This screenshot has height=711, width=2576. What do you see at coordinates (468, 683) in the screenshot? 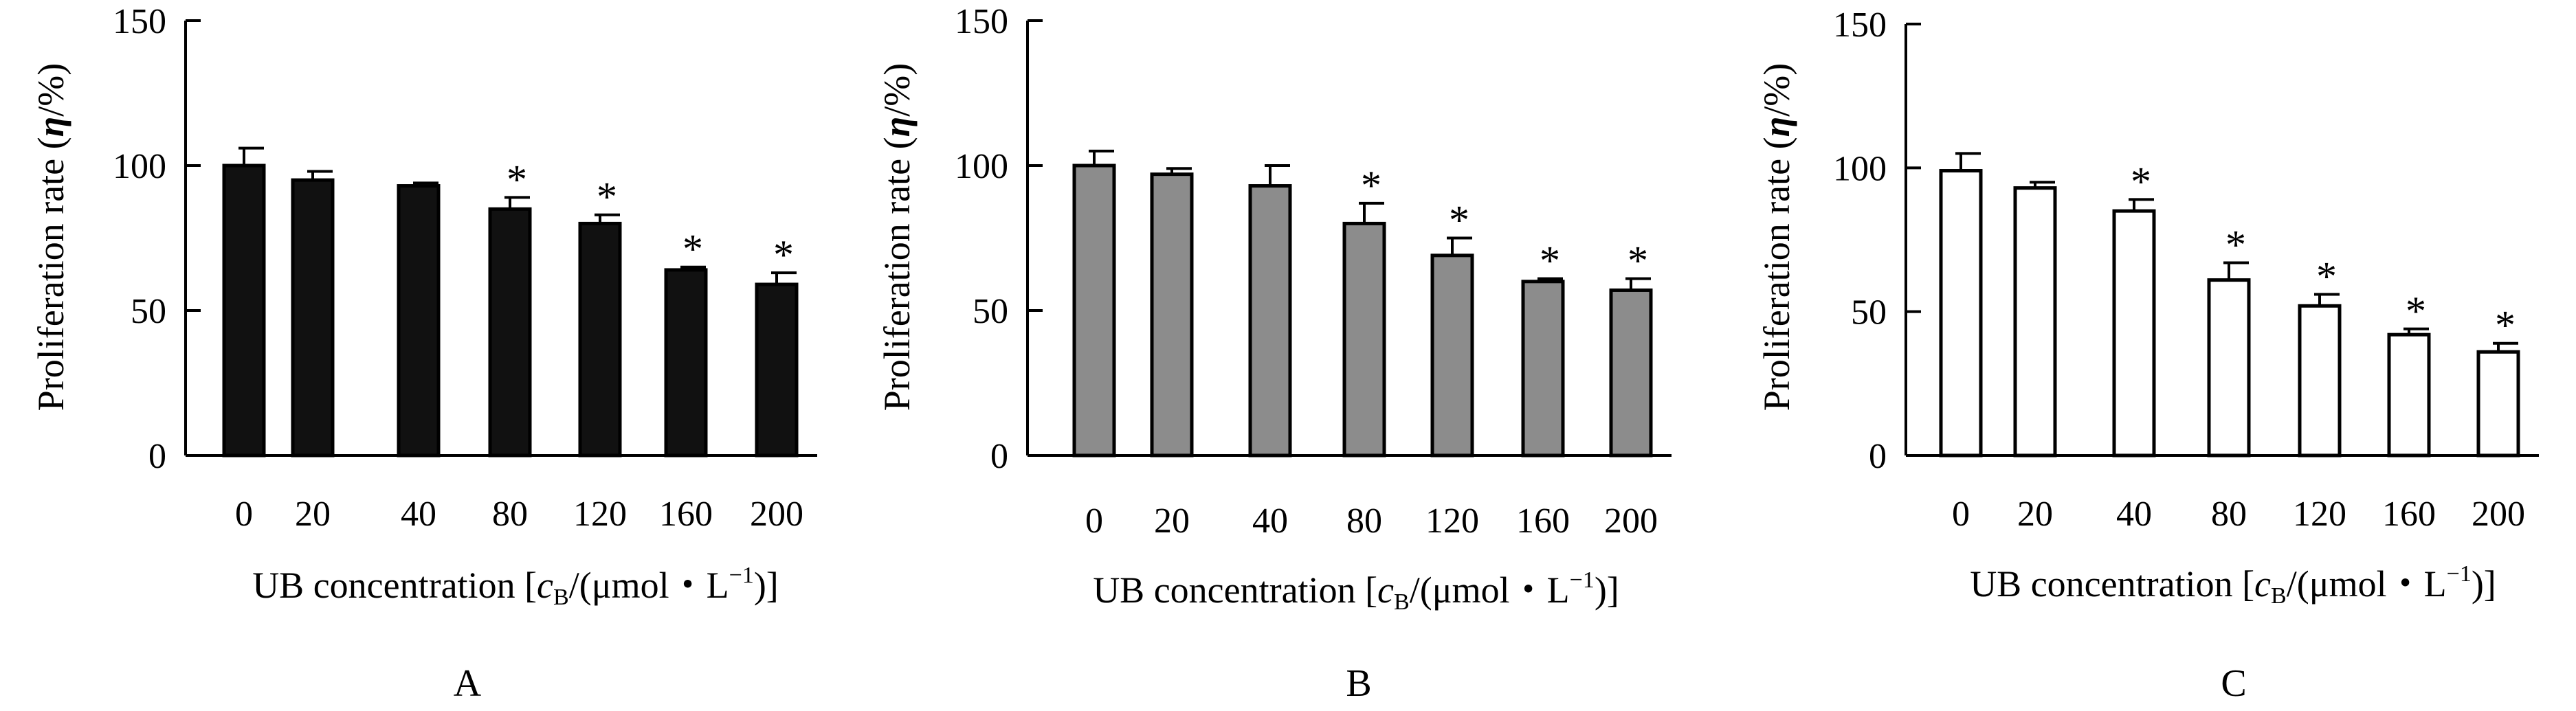
I see `panel-label: A` at bounding box center [468, 683].